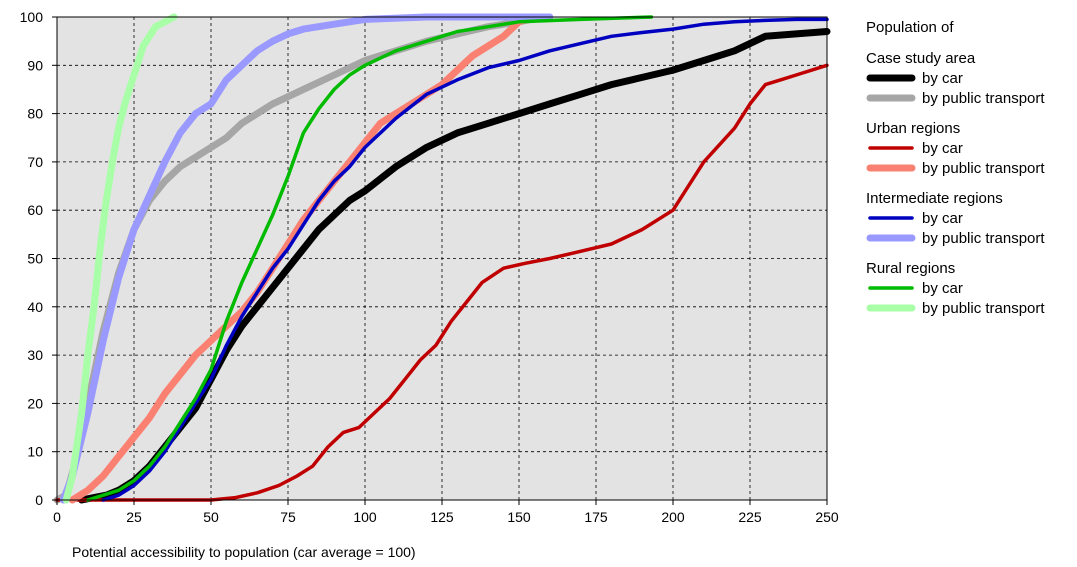 Image resolution: width=1077 pixels, height=567 pixels. I want to click on x-tick-label: 75, so click(288, 517).